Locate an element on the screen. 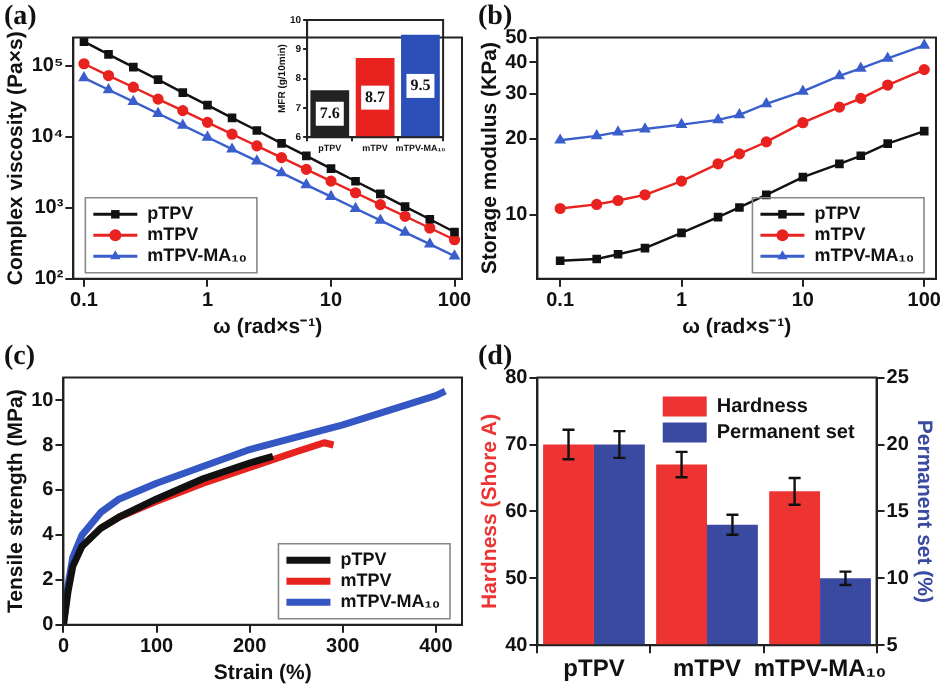  data-label: 9.5 is located at coordinates (420, 85).